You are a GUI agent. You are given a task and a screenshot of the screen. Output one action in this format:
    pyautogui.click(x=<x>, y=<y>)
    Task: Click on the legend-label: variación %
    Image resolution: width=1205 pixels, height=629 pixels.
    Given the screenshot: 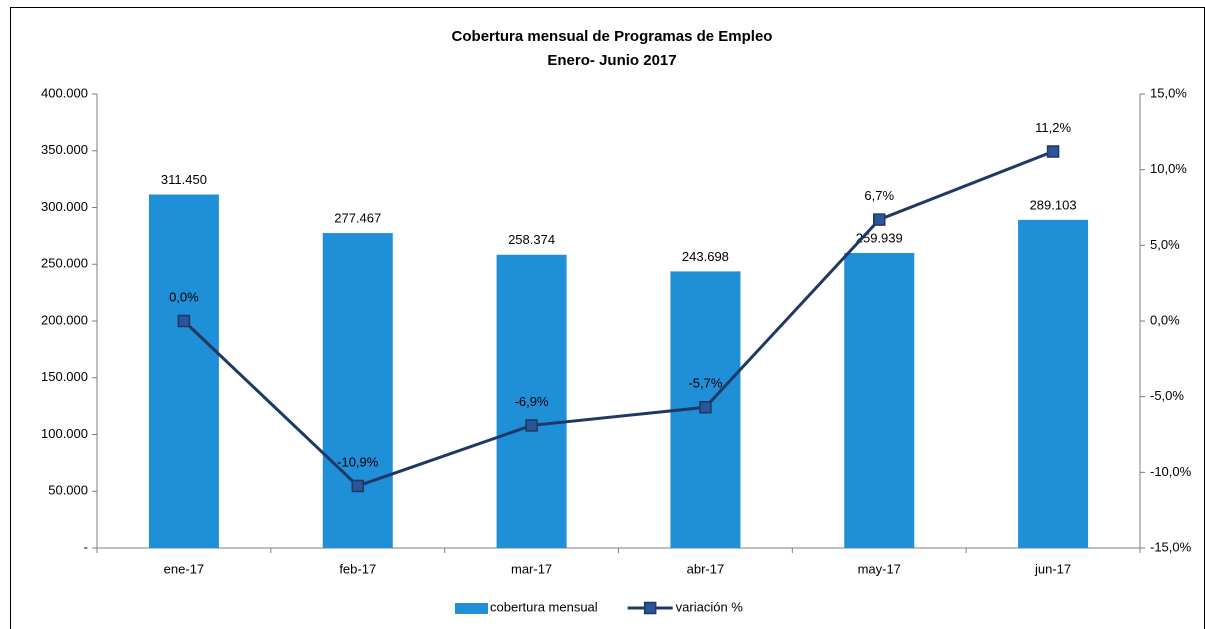 What is the action you would take?
    pyautogui.click(x=710, y=606)
    